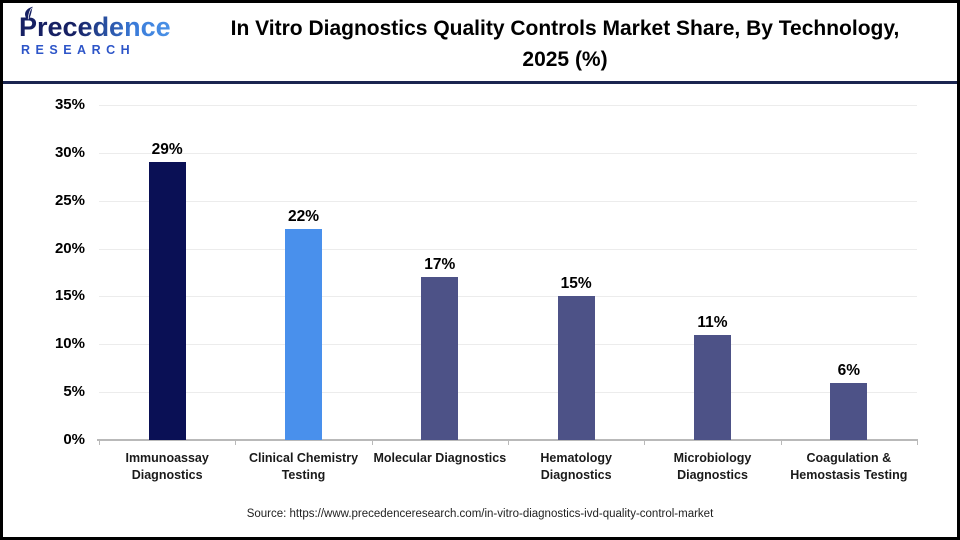 The height and width of the screenshot is (540, 960). I want to click on y-axis-tick-label: 10%, so click(69, 344).